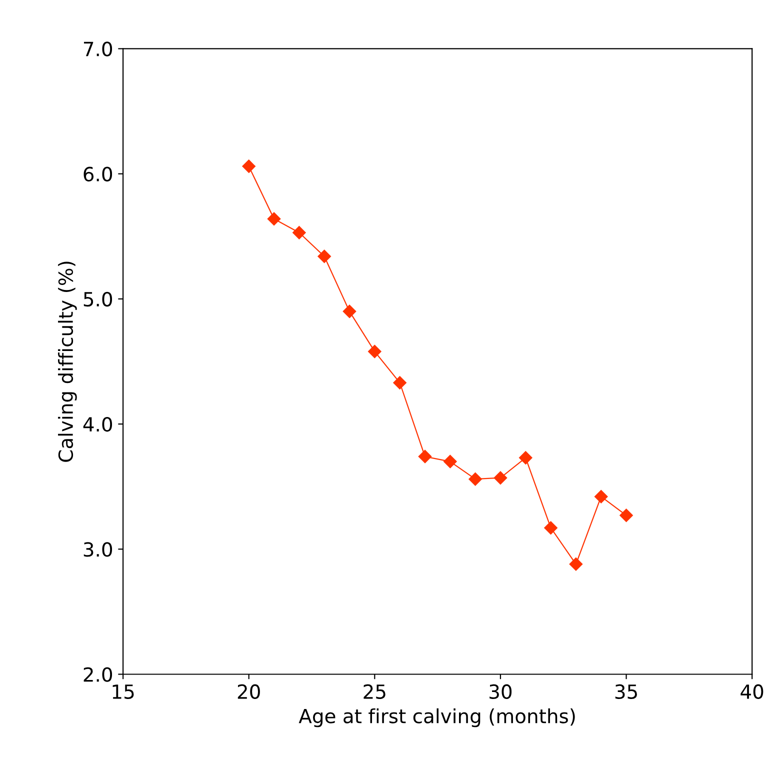 This screenshot has width=769, height=761. What do you see at coordinates (249, 692) in the screenshot?
I see `x-tick-label: 20` at bounding box center [249, 692].